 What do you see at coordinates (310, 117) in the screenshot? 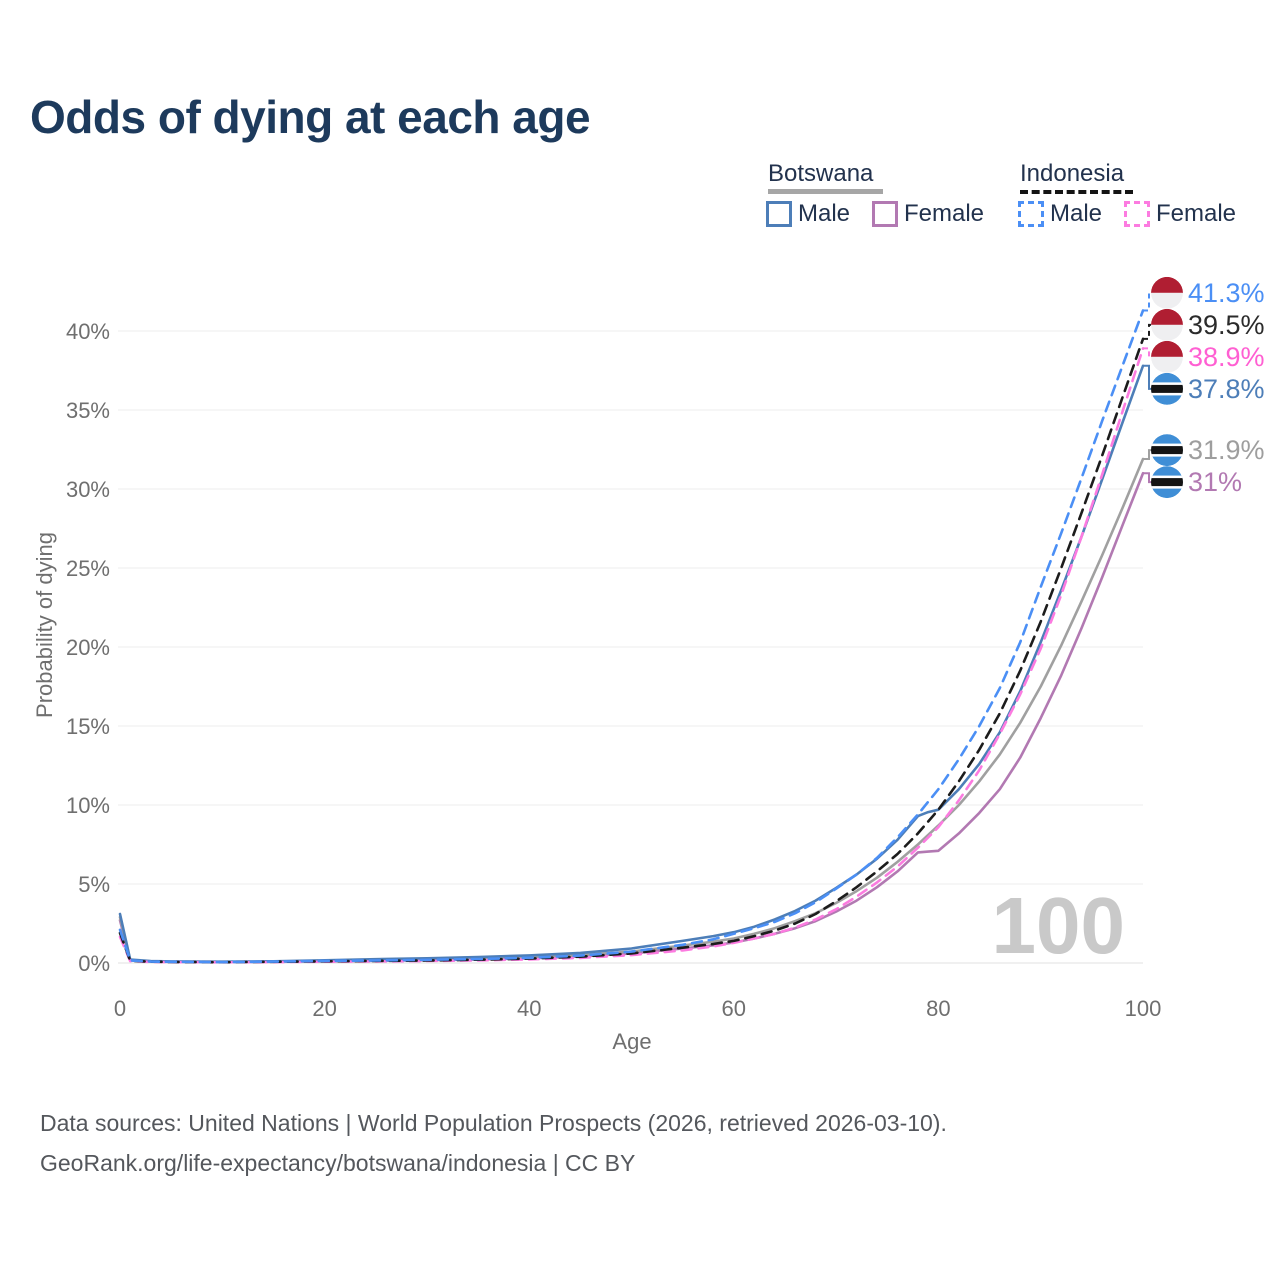
I see `page-title: Odds of dying at each age` at bounding box center [310, 117].